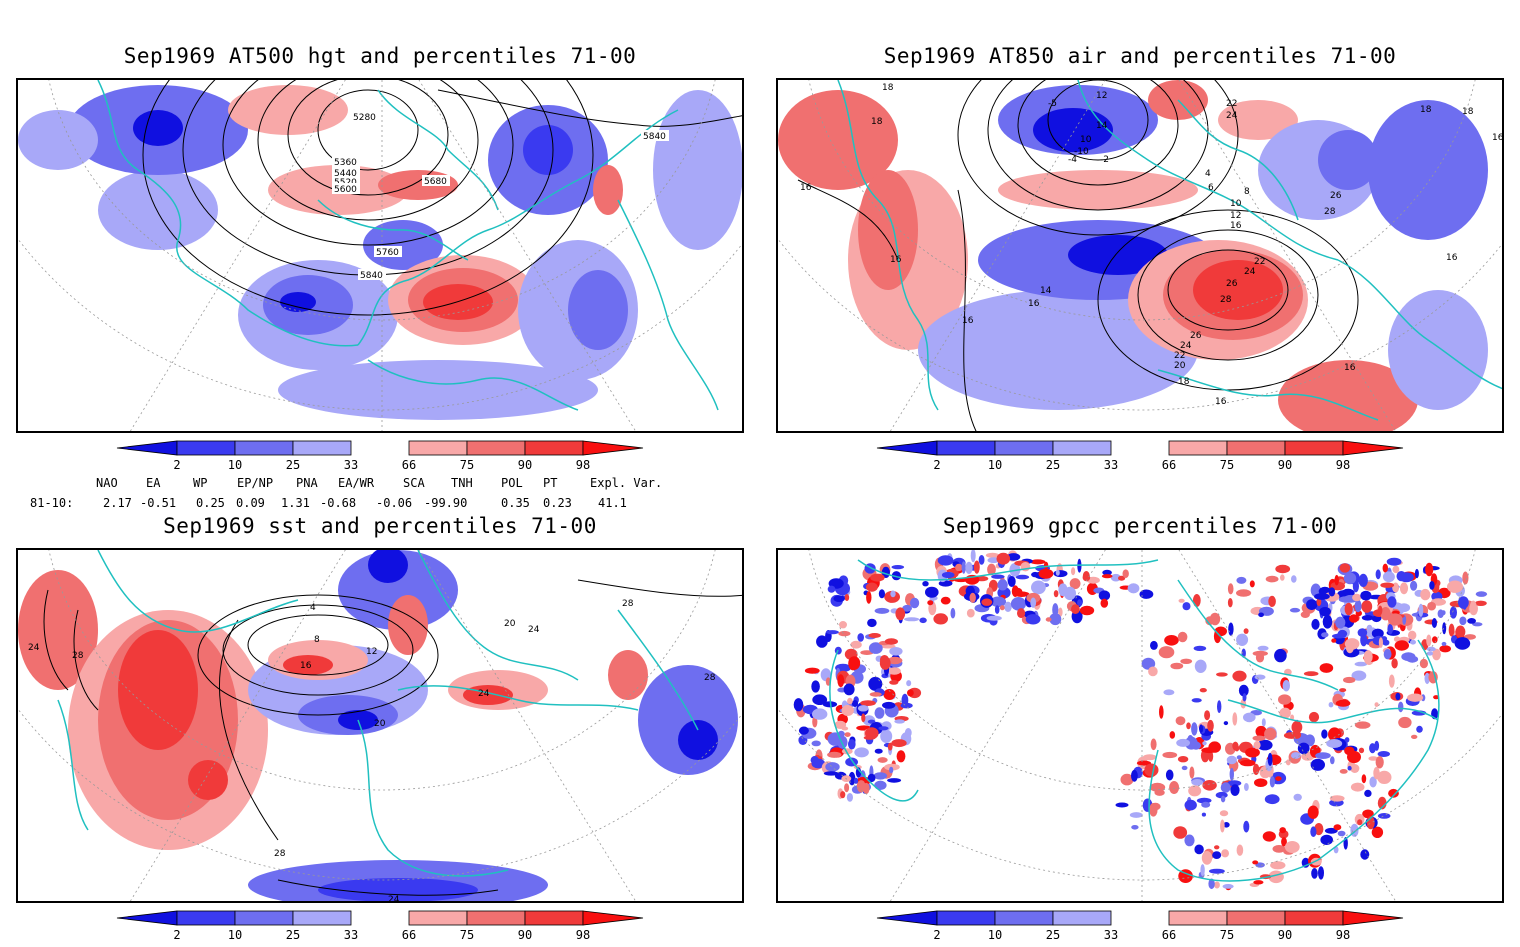 The width and height of the screenshot is (1520, 947). Describe the element at coordinates (158, 503) in the screenshot. I see `index-value: -0.51` at that location.